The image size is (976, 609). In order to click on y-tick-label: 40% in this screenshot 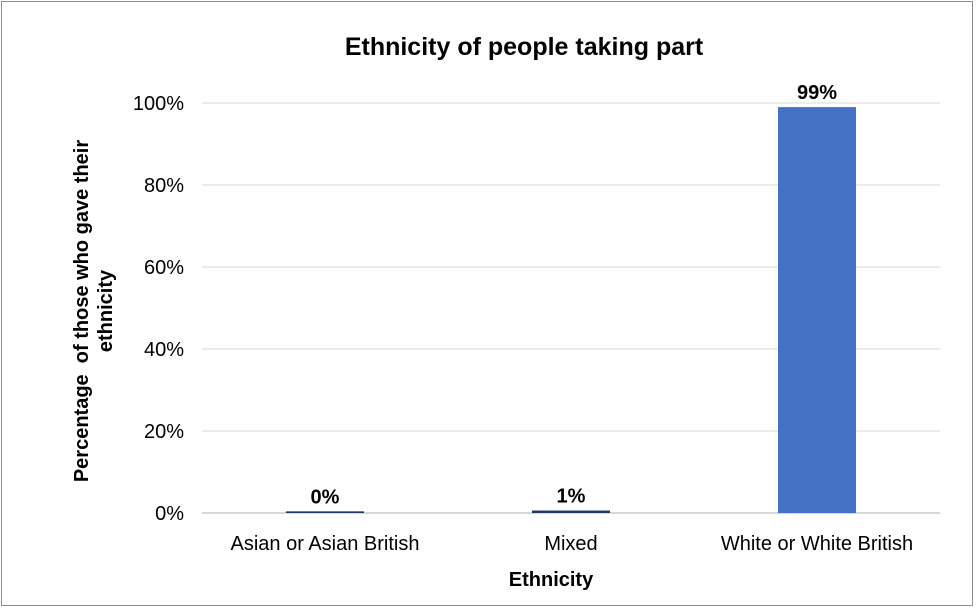, I will do `click(164, 350)`.